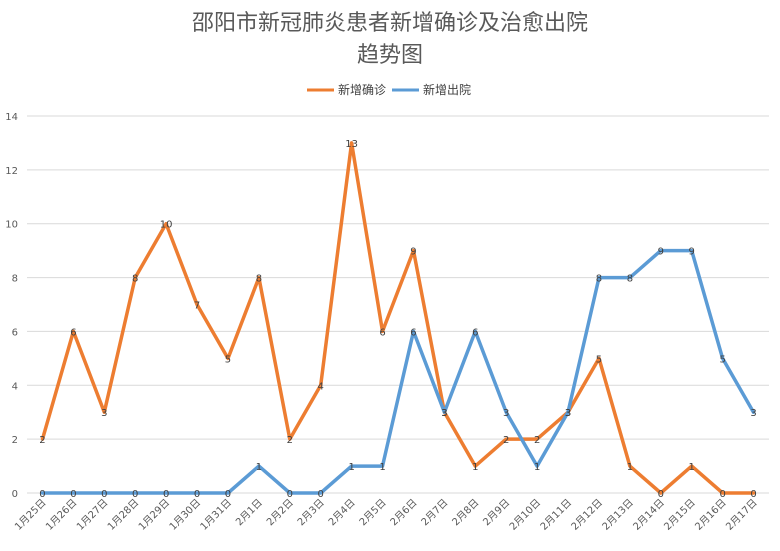 The image size is (780, 551). Describe the element at coordinates (435, 513) in the screenshot. I see `x-tick-label: 2月7日` at that location.